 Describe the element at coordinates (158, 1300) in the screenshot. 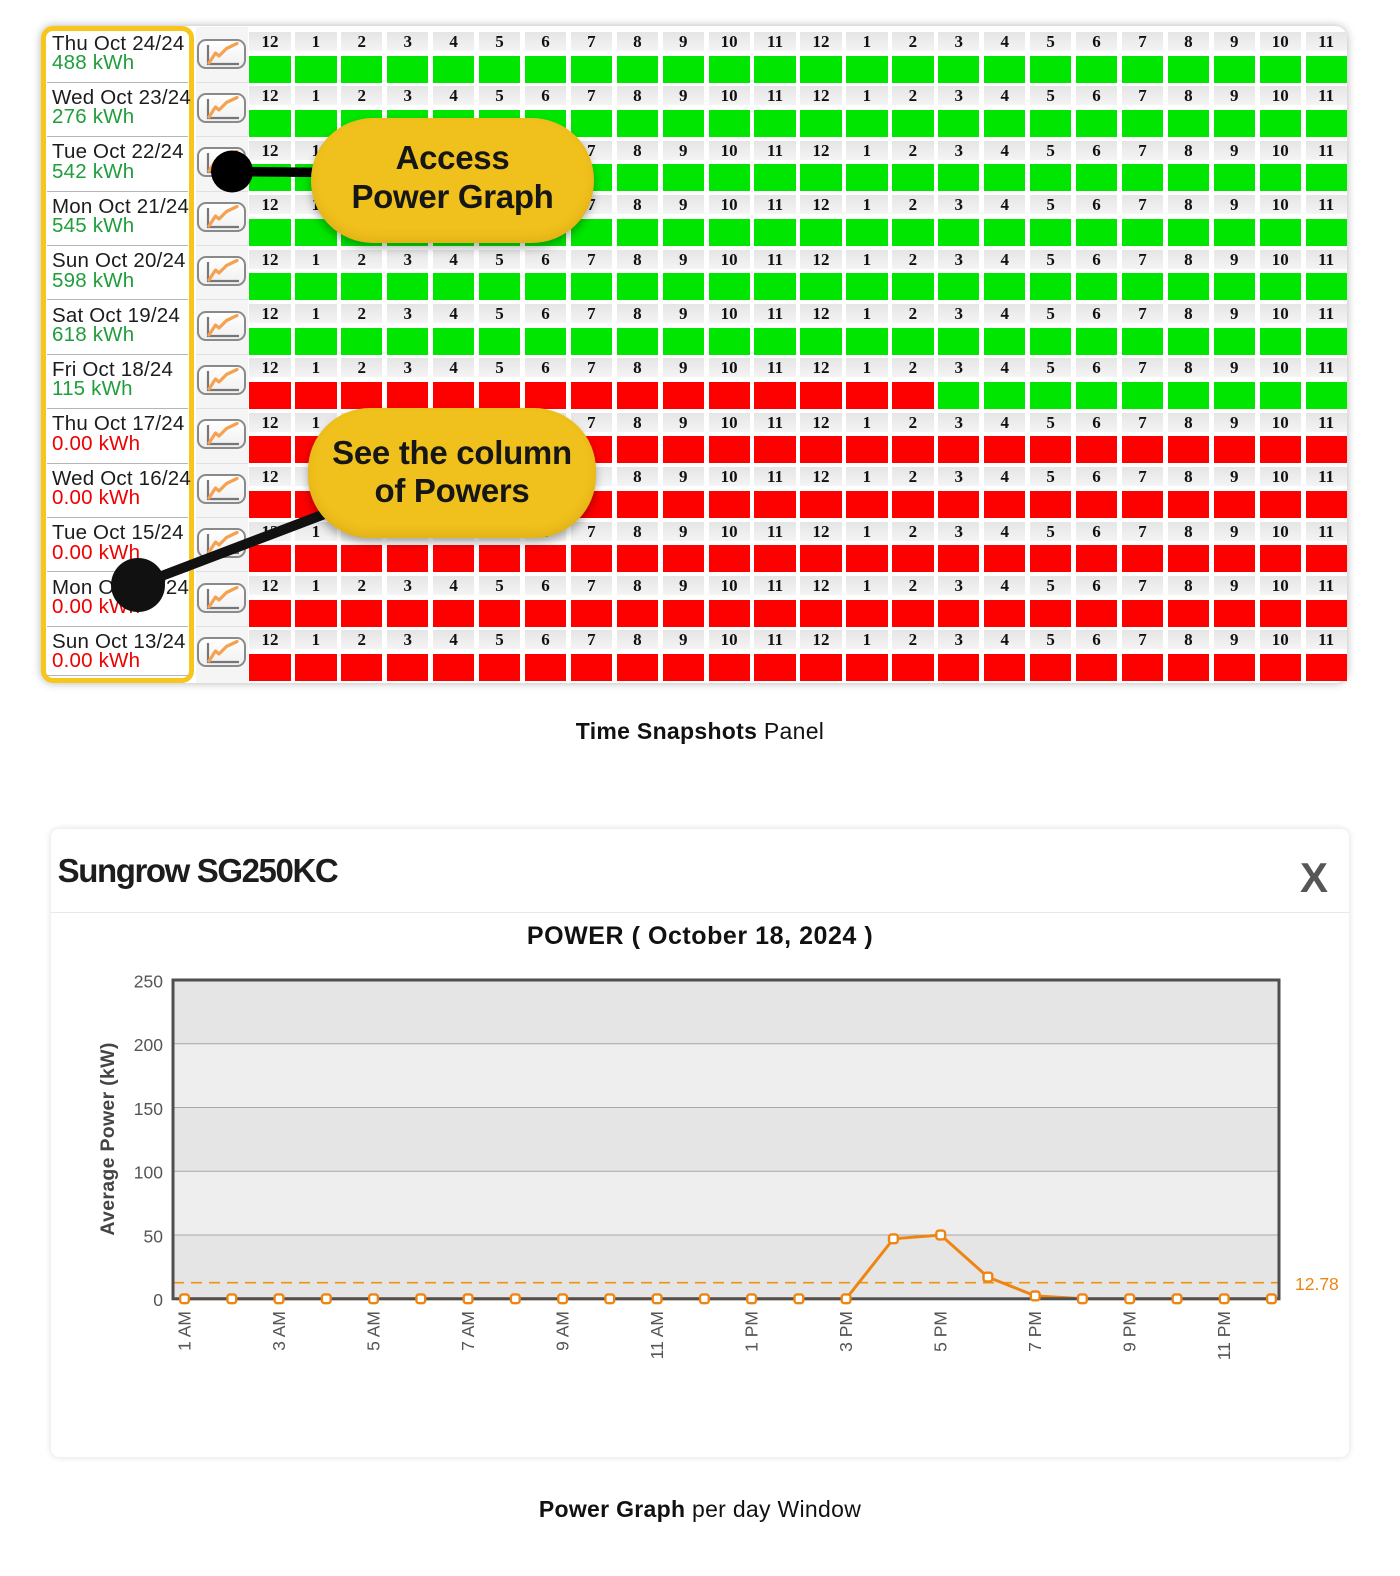

I see `svg-text: 0` at that location.